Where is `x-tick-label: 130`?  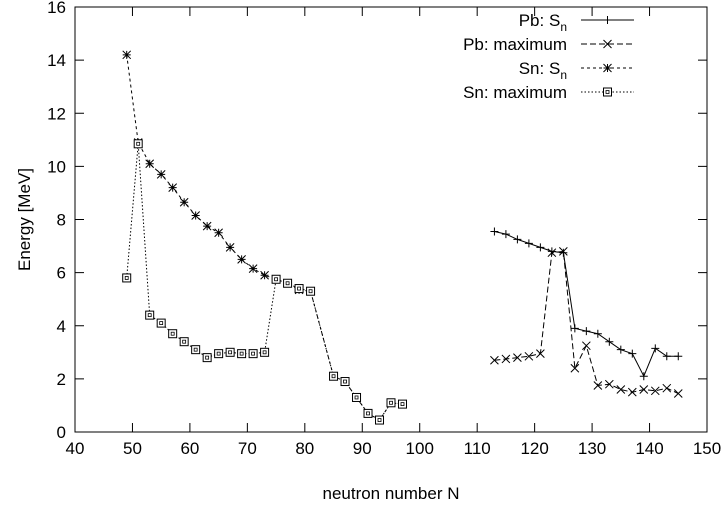
x-tick-label: 130 is located at coordinates (592, 448).